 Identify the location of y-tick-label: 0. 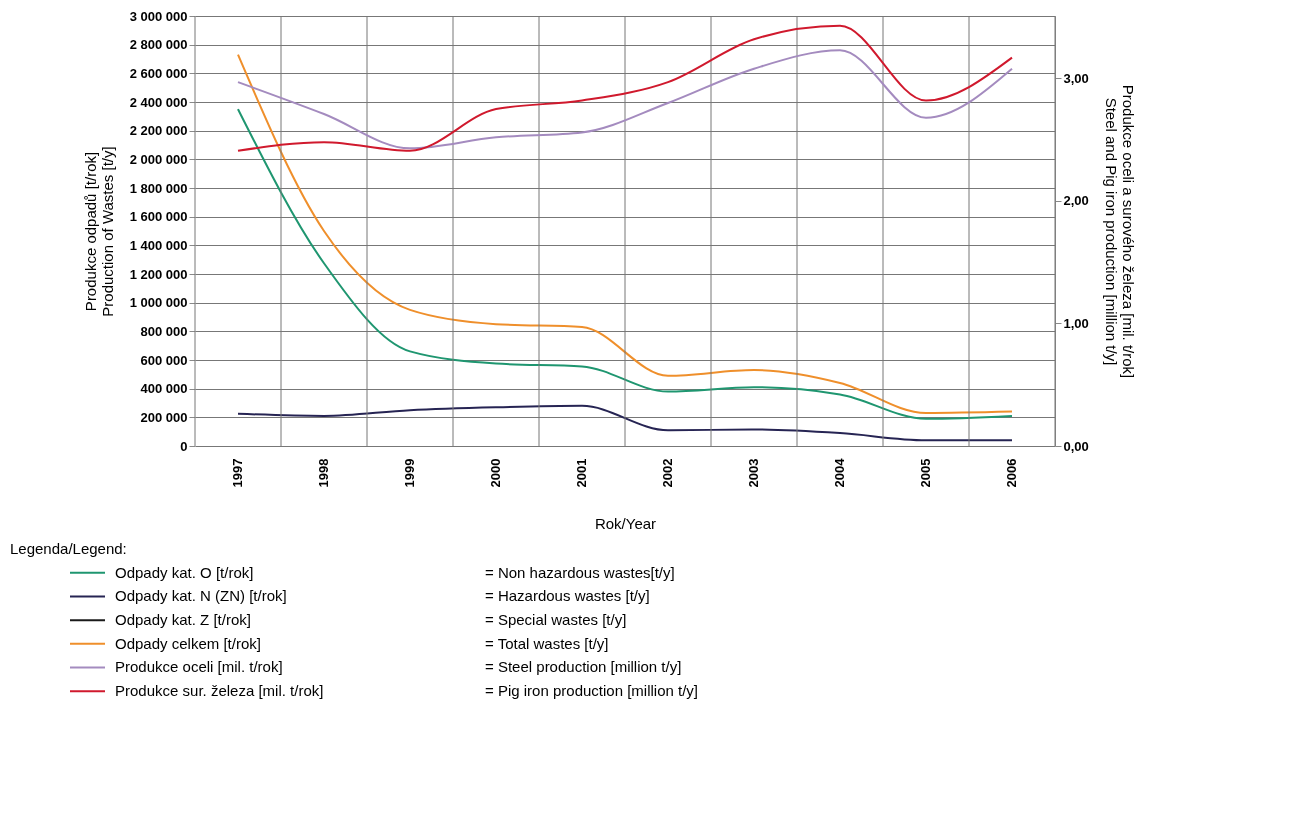
(184, 446).